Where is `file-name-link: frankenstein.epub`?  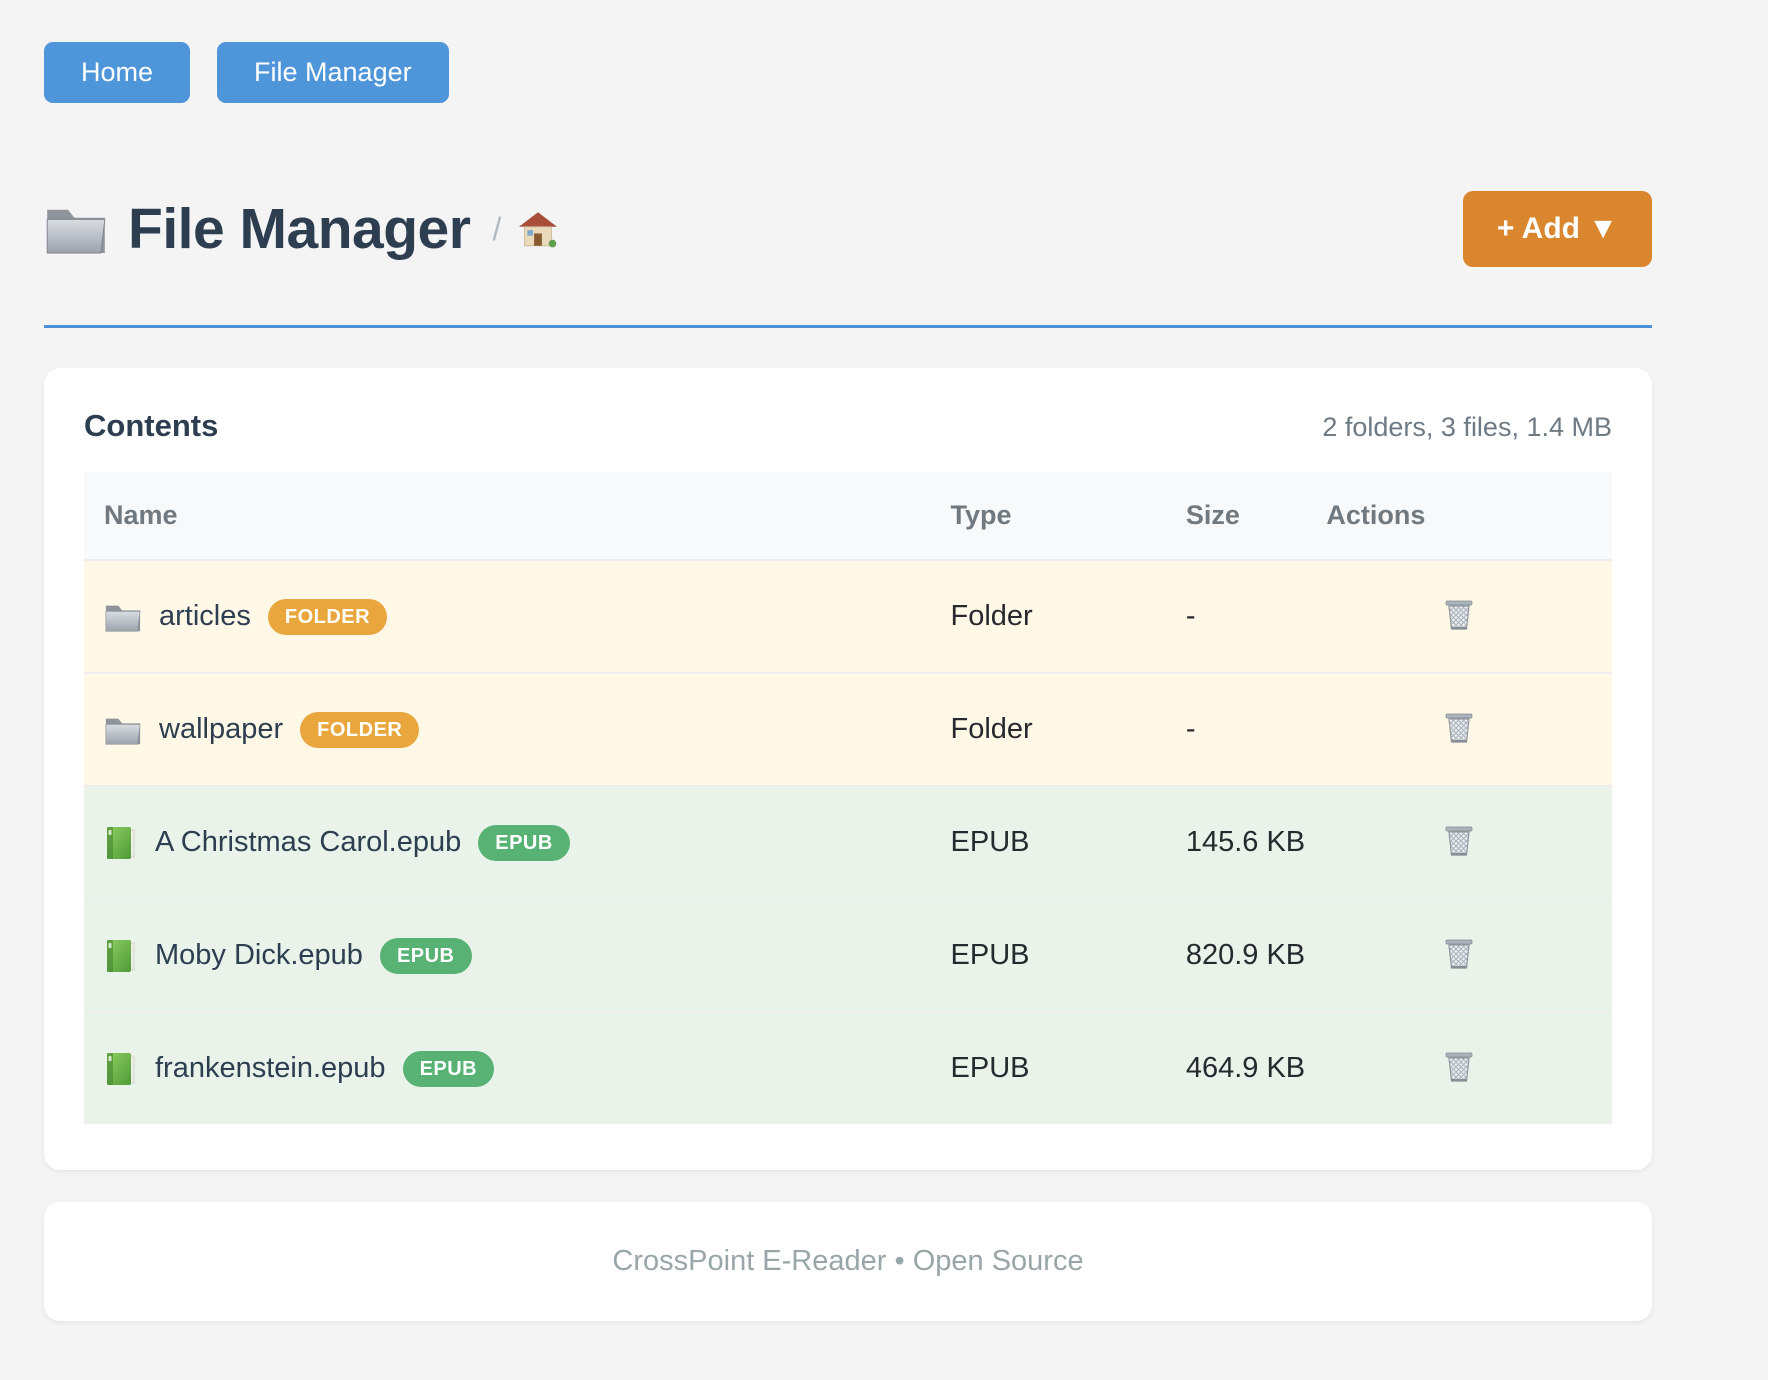
file-name-link: frankenstein.epub is located at coordinates (270, 1068).